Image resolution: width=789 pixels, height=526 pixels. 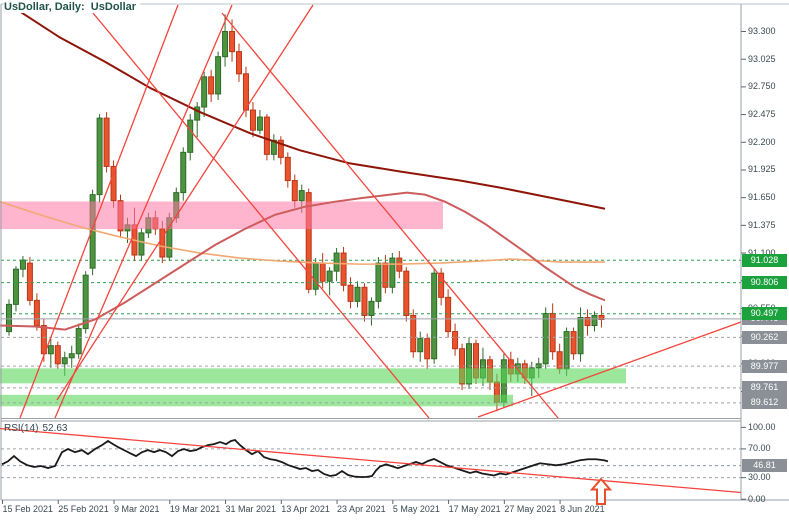 I want to click on price-tick-label: 91.100, so click(x=762, y=252).